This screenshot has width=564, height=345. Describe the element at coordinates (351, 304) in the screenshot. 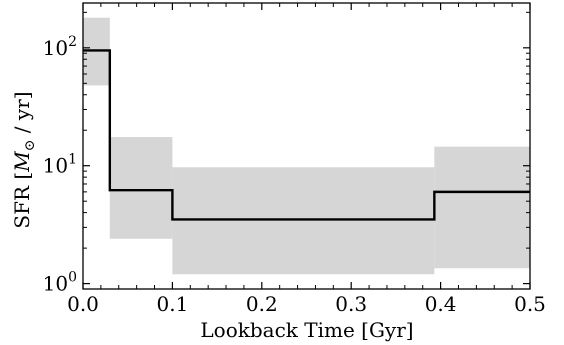

I see `x-tick-label: 0.3` at that location.